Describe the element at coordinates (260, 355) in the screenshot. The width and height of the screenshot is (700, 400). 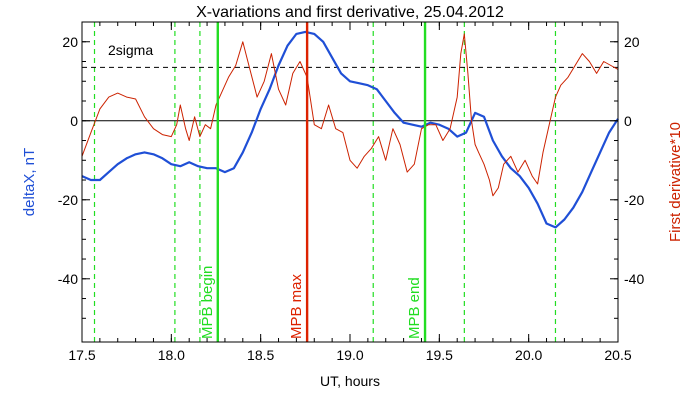
I see `x-tick-label-2: 18.5` at that location.